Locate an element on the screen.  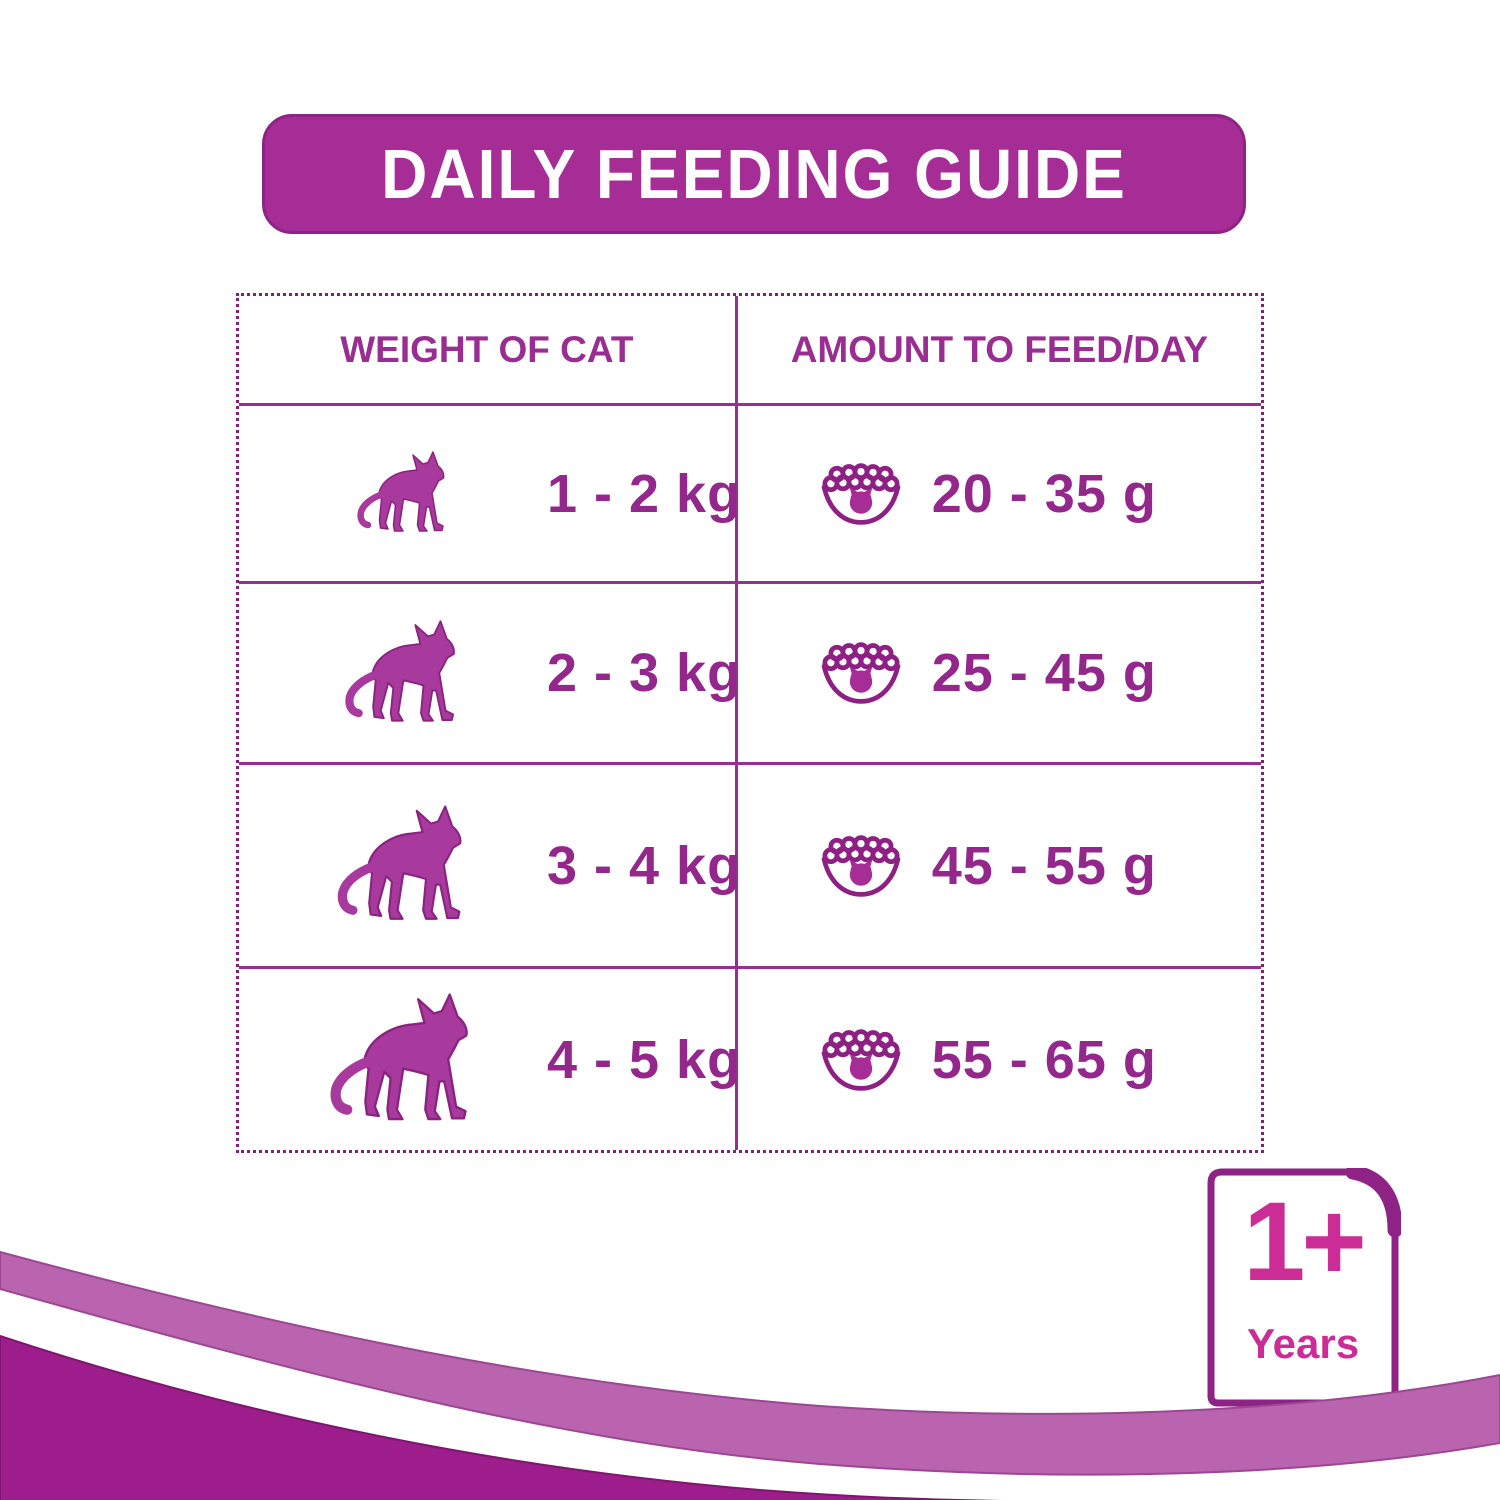
age-badge: 1+ Years is located at coordinates (1303, 1288).